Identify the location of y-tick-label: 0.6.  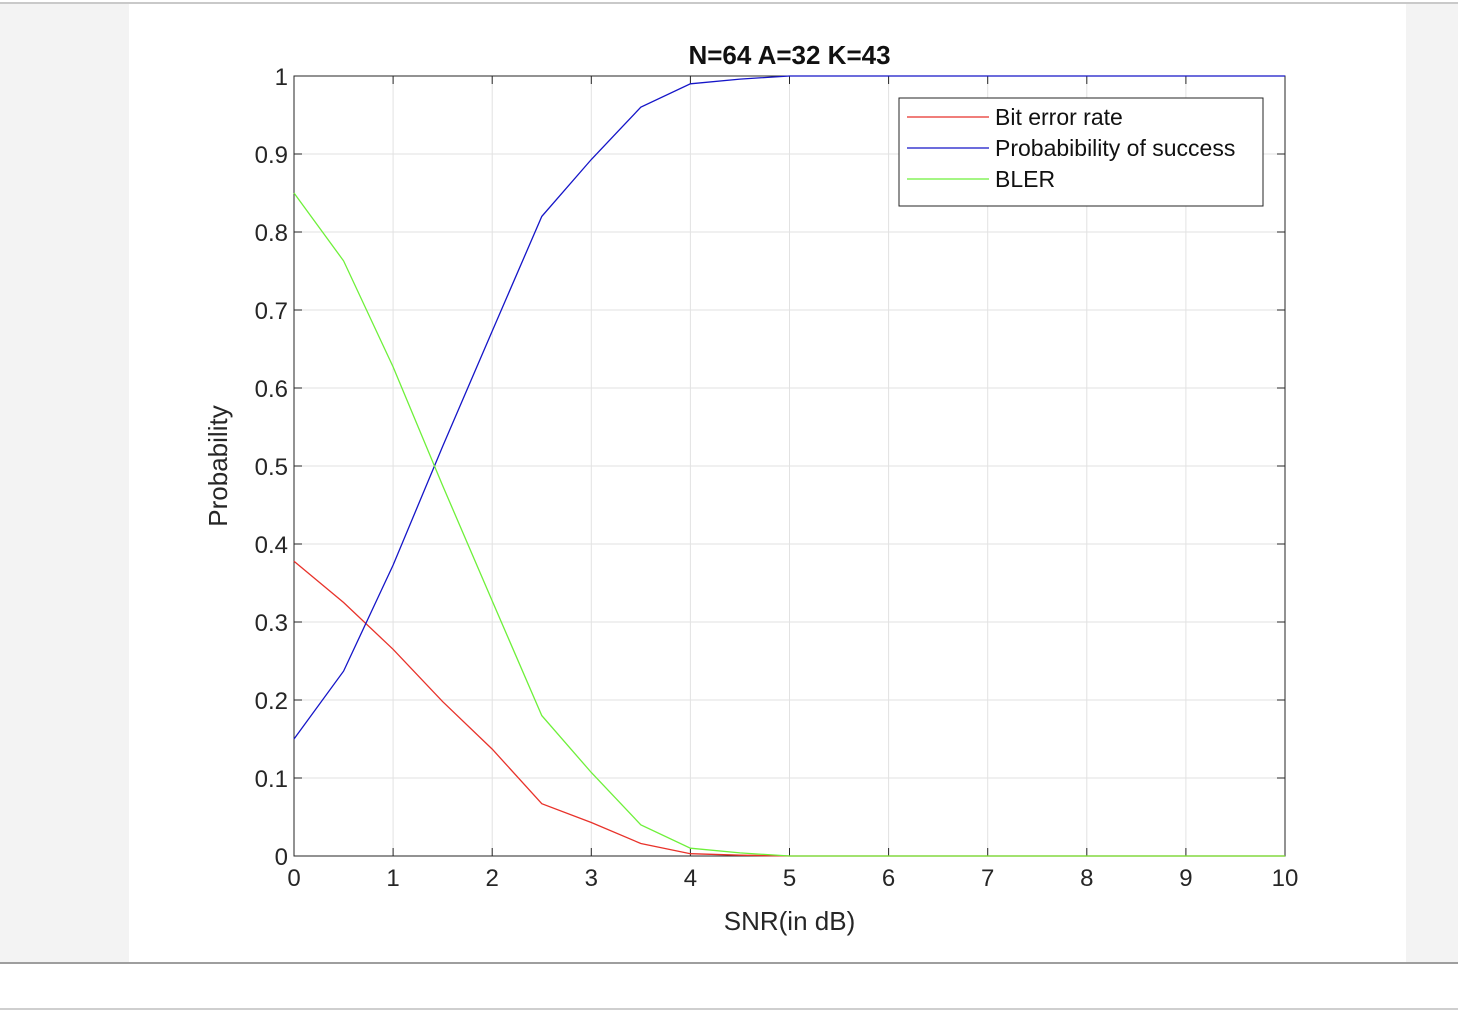
(271, 389).